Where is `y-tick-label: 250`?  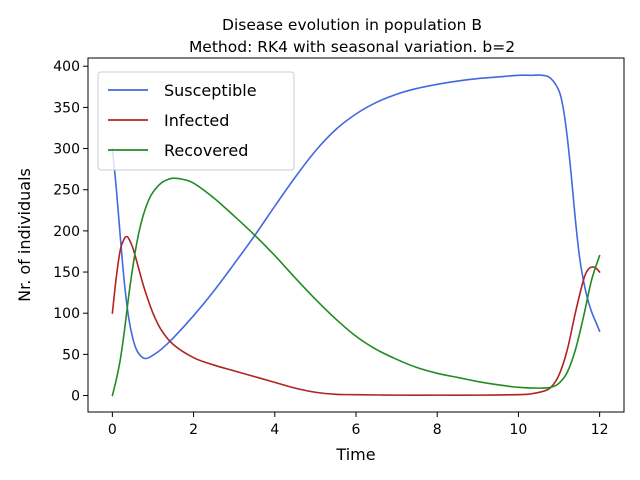 y-tick-label: 250 is located at coordinates (66, 191).